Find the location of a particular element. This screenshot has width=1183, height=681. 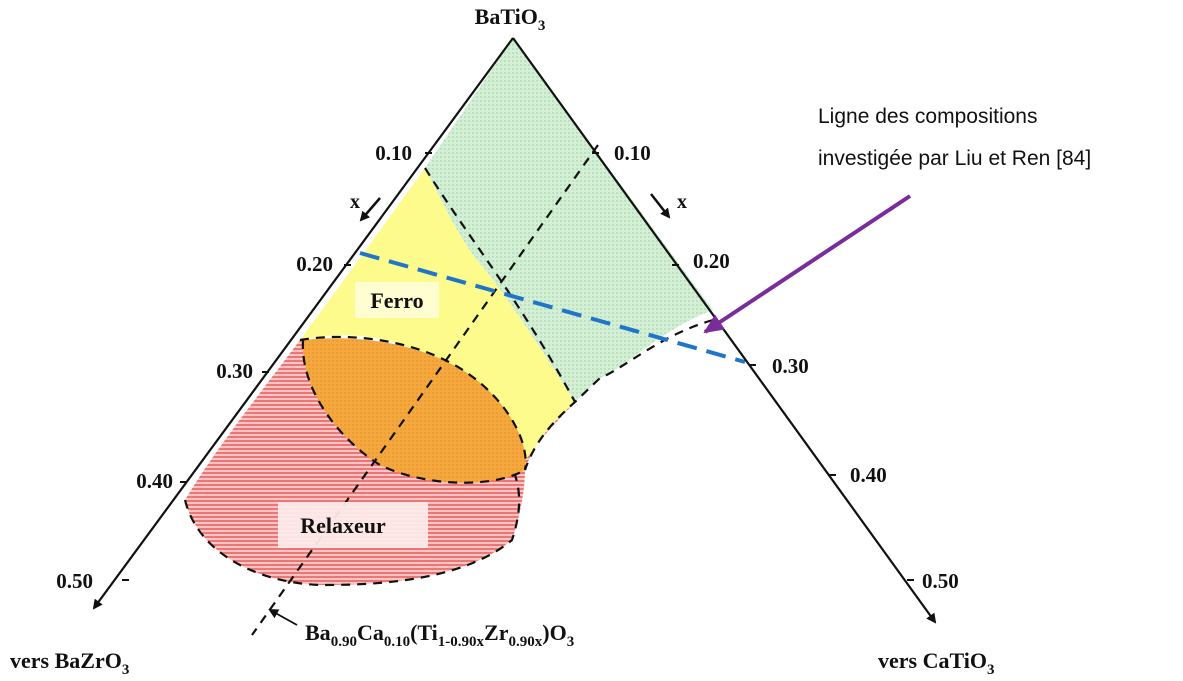

green-zone is located at coordinates (569, 220).